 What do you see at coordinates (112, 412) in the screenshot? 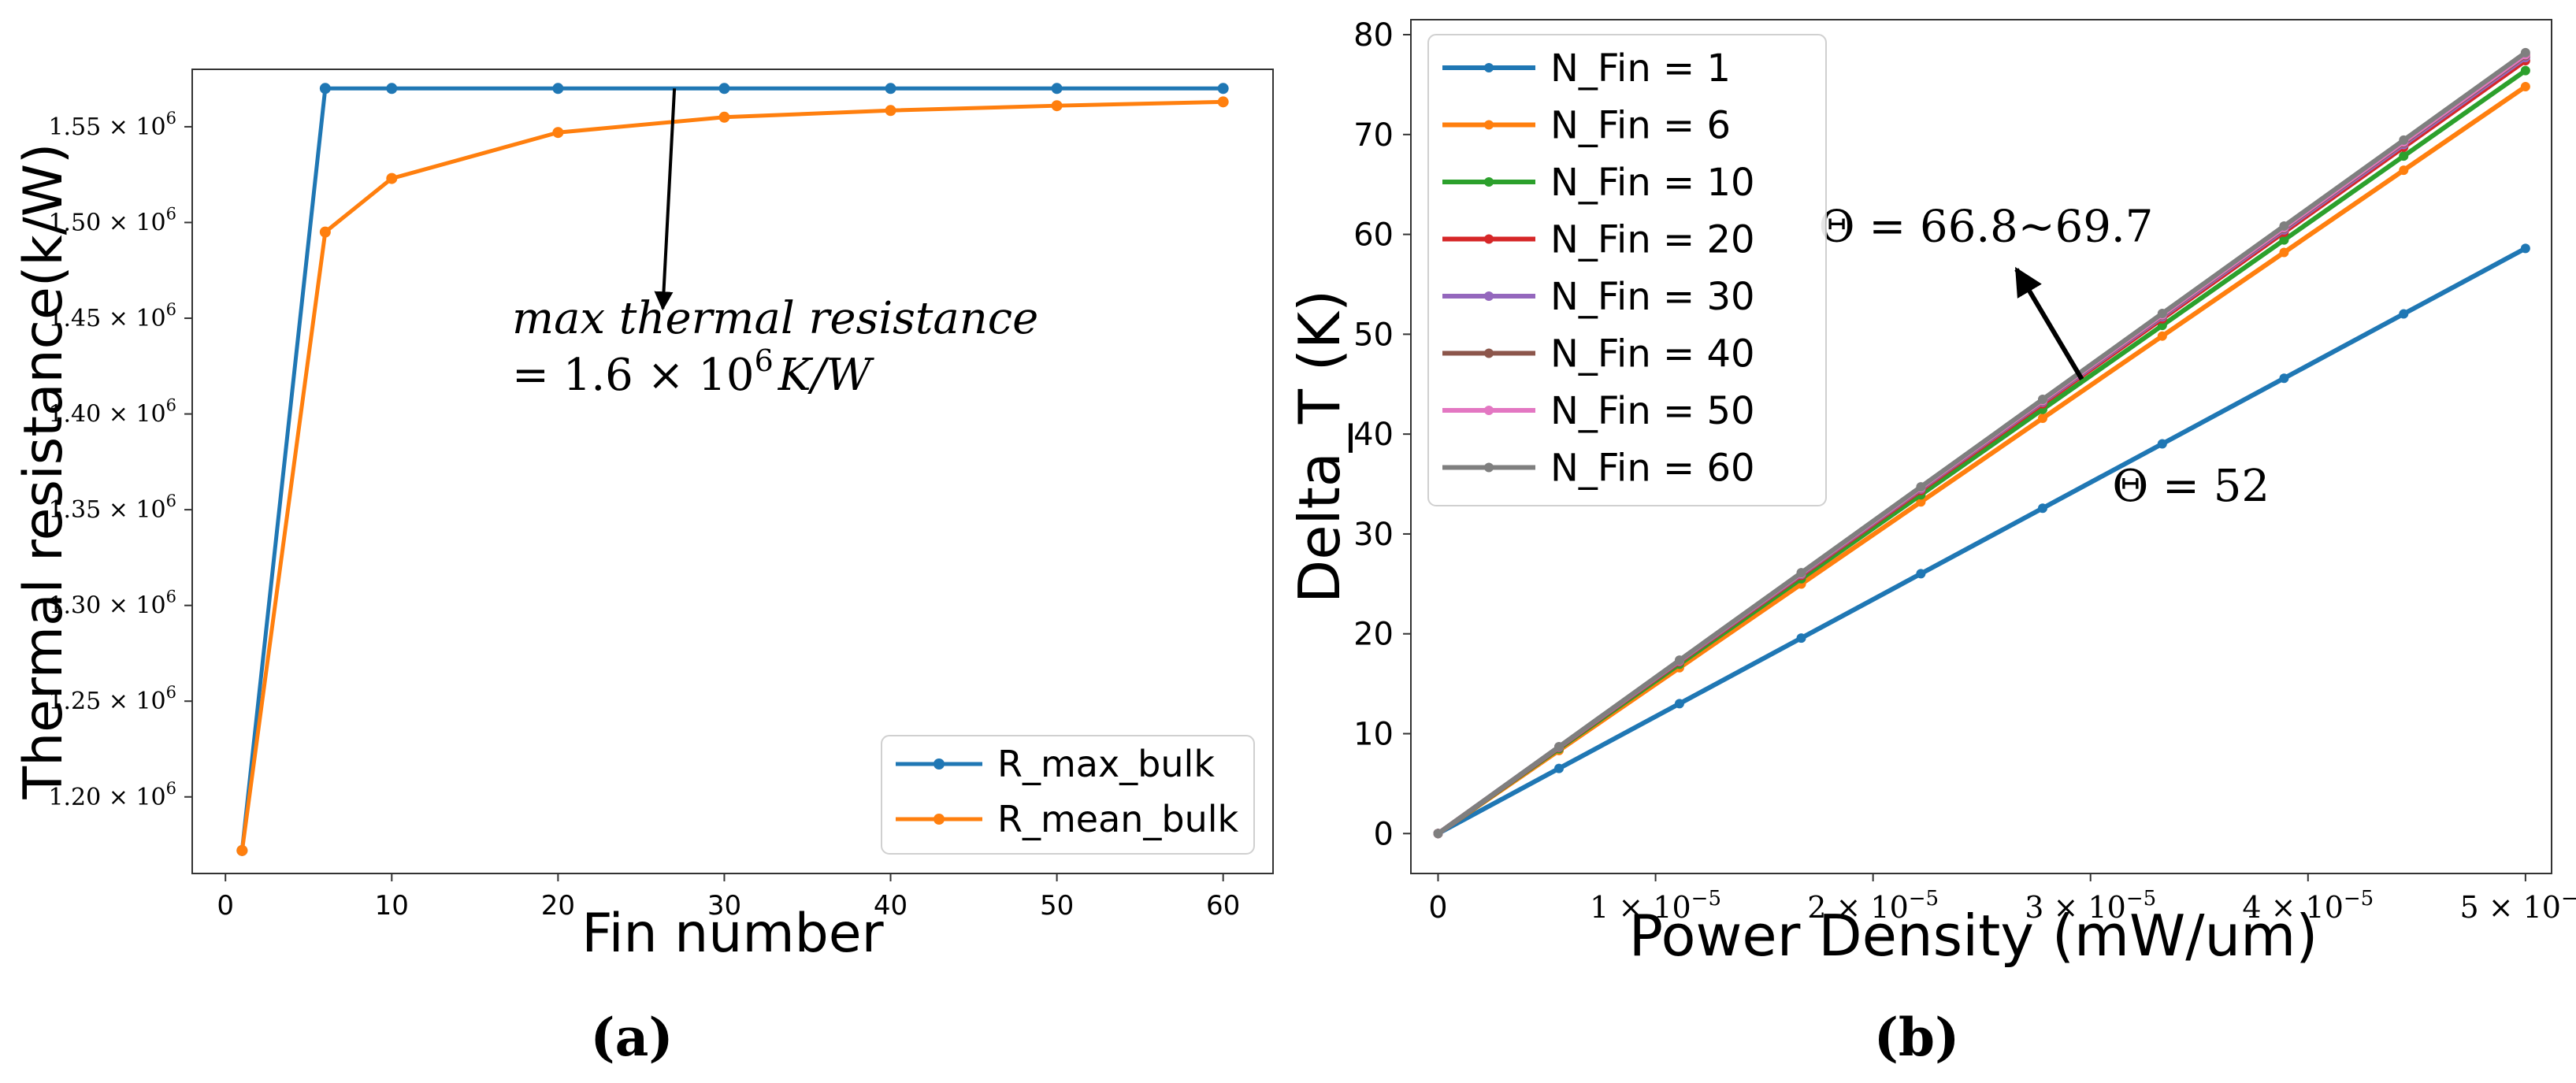
I see `y-tick-label-a: 1.40 × 10⁶` at bounding box center [112, 412].